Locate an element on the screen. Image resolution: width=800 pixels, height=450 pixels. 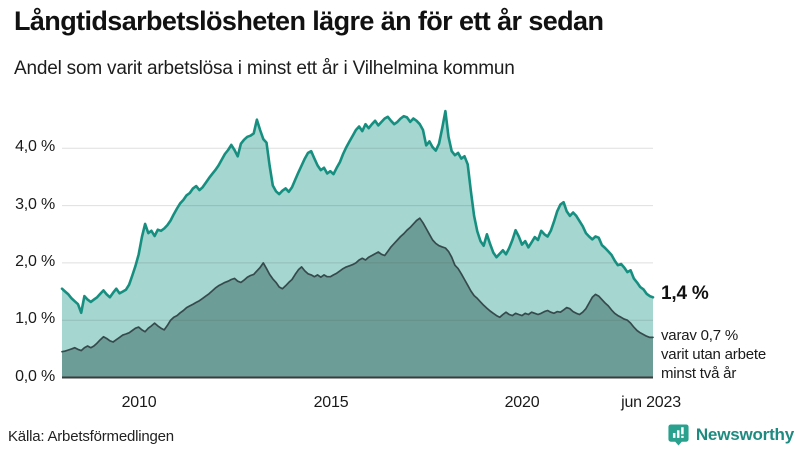
y-axis-label-1: 1,0 % is located at coordinates (35, 318).